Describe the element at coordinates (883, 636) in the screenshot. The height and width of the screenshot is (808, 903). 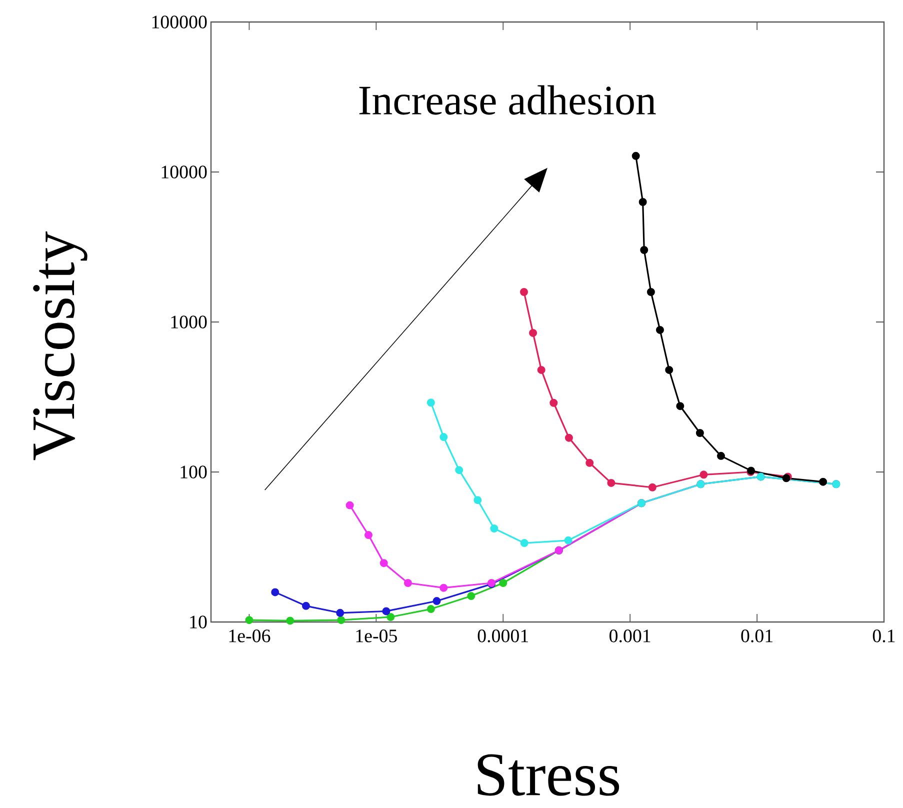
I see `x-tick-label: 0.1` at that location.